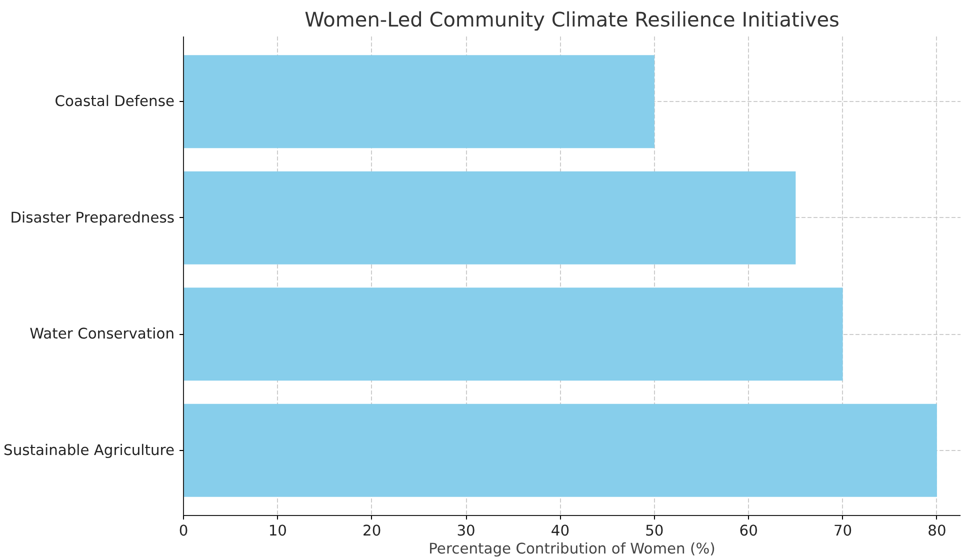 This screenshot has width=961, height=560. I want to click on x-tick-label: 10, so click(278, 531).